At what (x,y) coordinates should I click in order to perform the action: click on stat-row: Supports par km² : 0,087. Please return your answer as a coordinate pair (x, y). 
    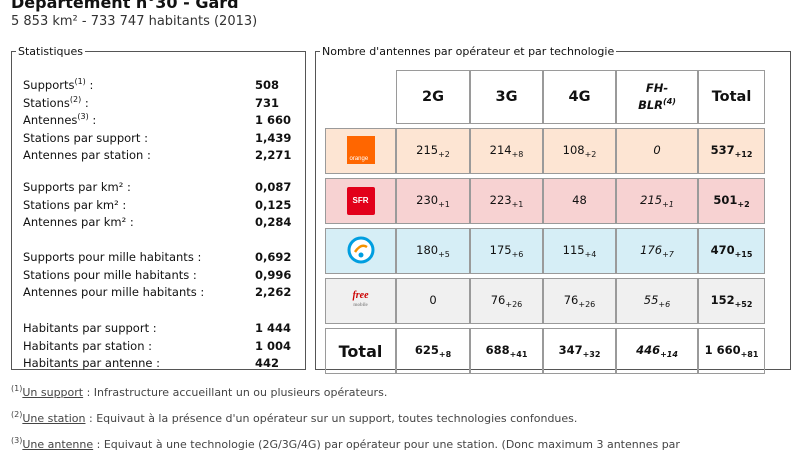
    Looking at the image, I should click on (158, 188).